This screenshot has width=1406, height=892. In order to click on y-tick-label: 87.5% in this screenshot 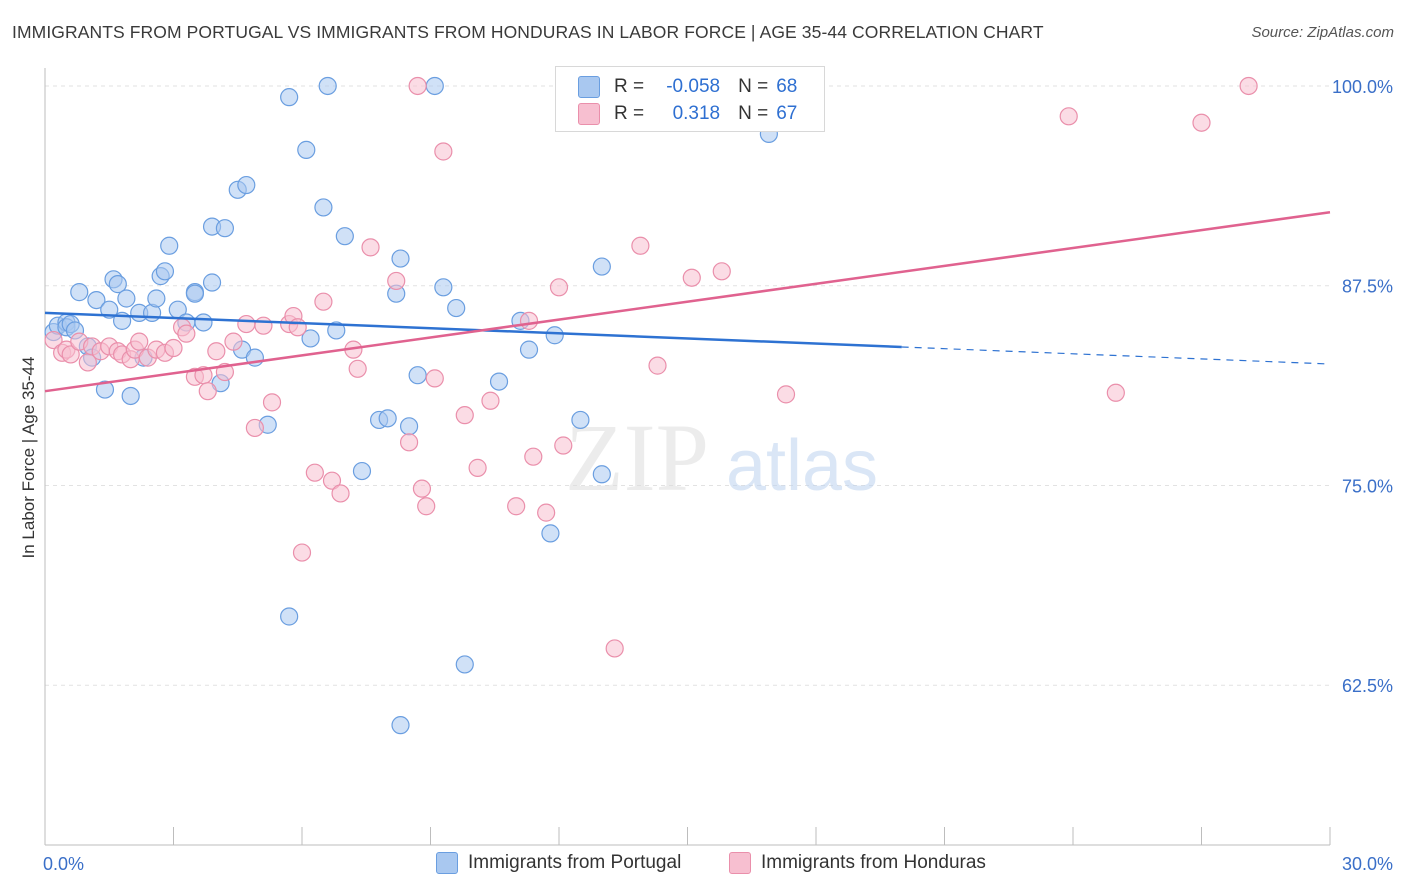, I will do `click(1367, 287)`.